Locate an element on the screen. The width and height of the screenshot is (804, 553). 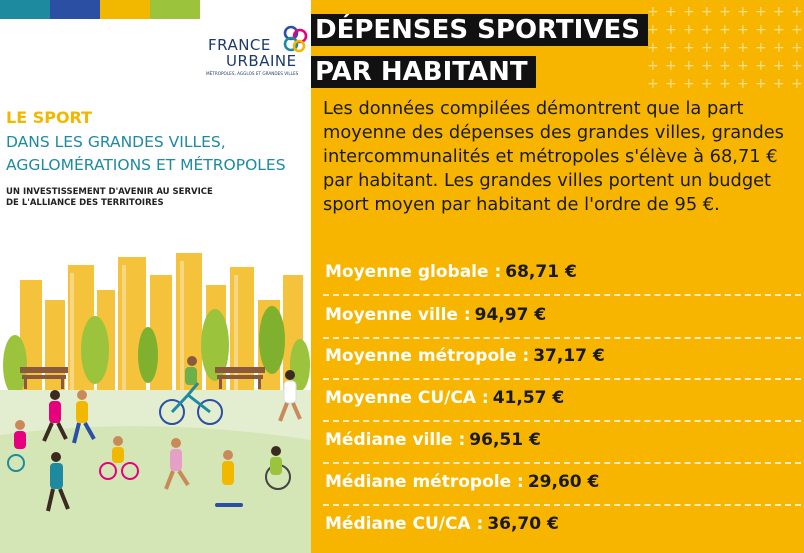
stat-row: Moyenne CU/CA :41,57 € is located at coordinates (444, 398).